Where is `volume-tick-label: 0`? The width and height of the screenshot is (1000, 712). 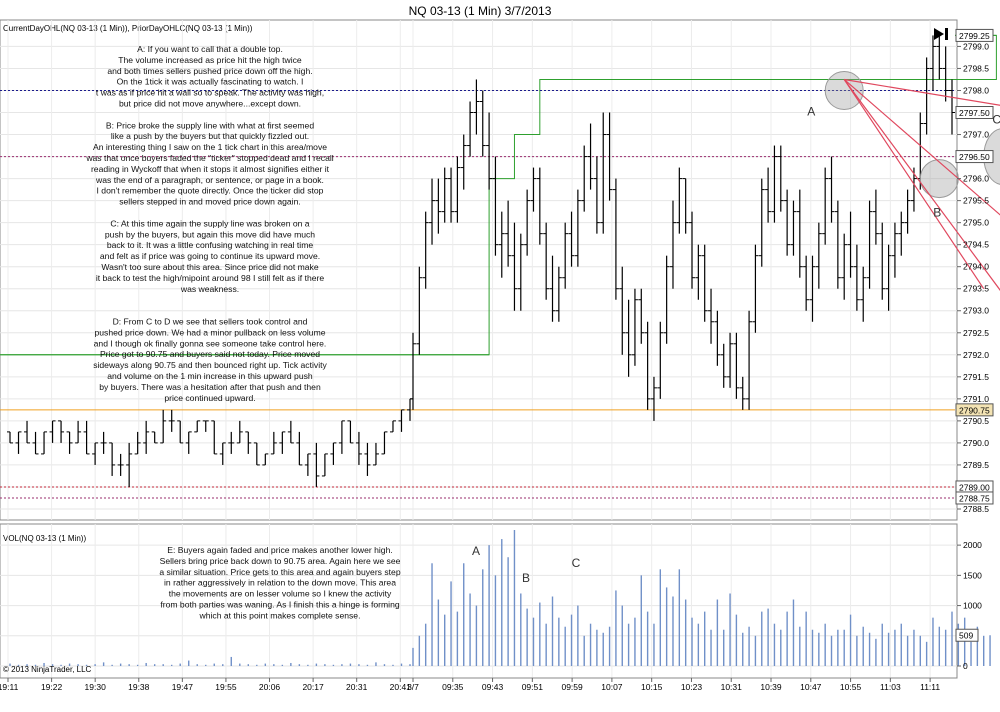
volume-tick-label: 0 is located at coordinates (965, 666).